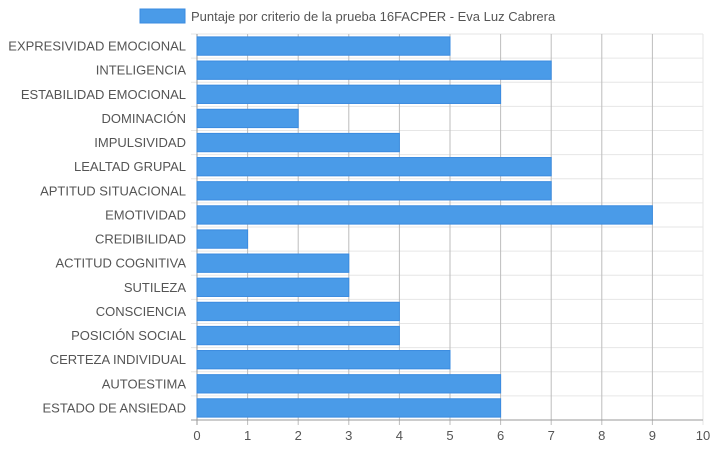  What do you see at coordinates (551, 435) in the screenshot?
I see `x-tick-label: 7` at bounding box center [551, 435].